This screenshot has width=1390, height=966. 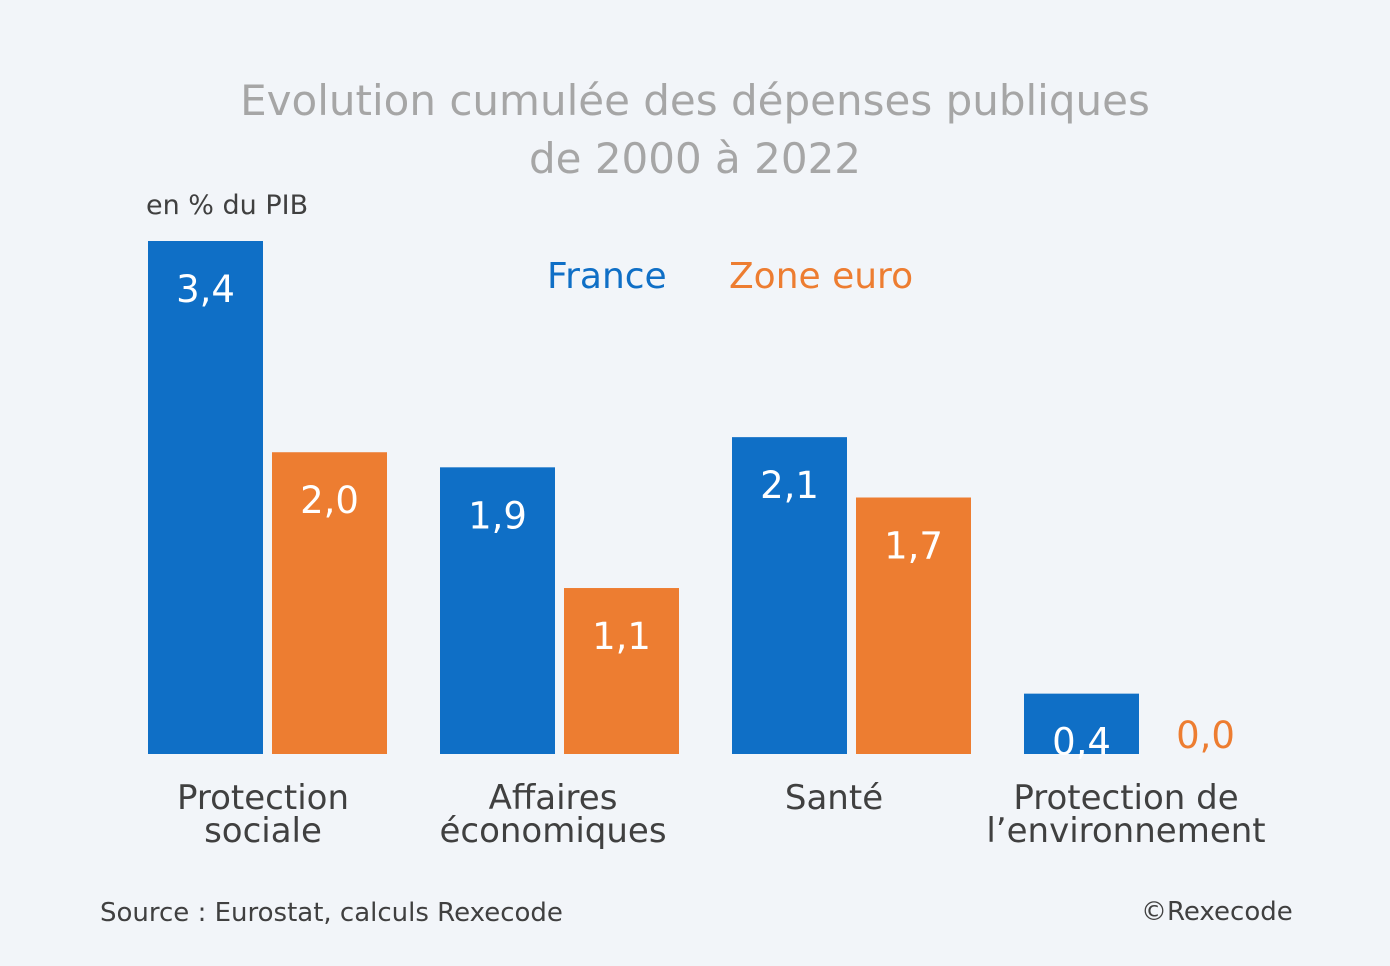 I want to click on copyright-note: ©Rexecode, so click(x=1217, y=912).